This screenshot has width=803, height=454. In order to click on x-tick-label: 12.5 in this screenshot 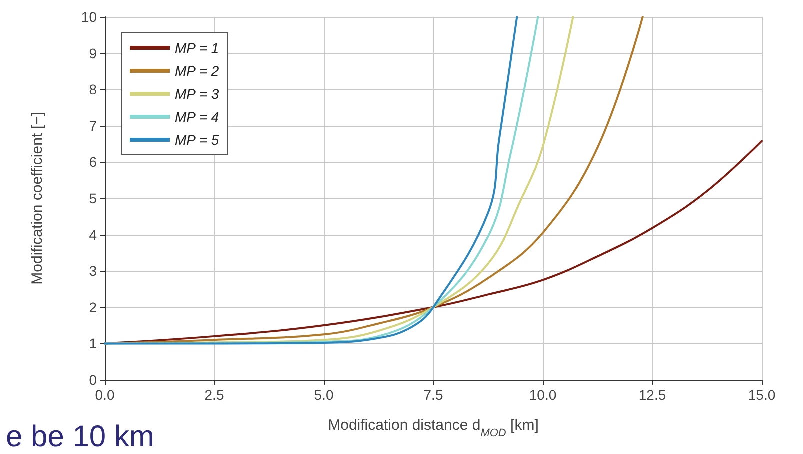, I will do `click(652, 395)`.